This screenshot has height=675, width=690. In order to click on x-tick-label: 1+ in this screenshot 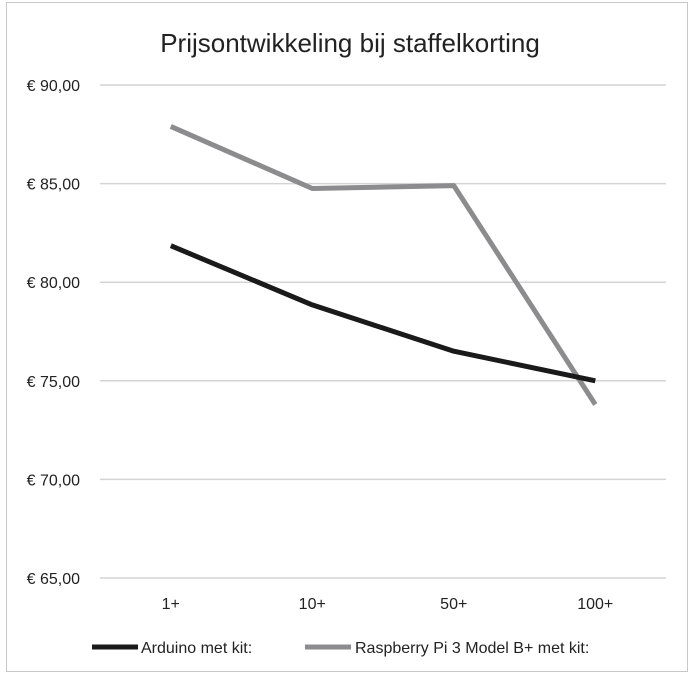, I will do `click(171, 604)`.